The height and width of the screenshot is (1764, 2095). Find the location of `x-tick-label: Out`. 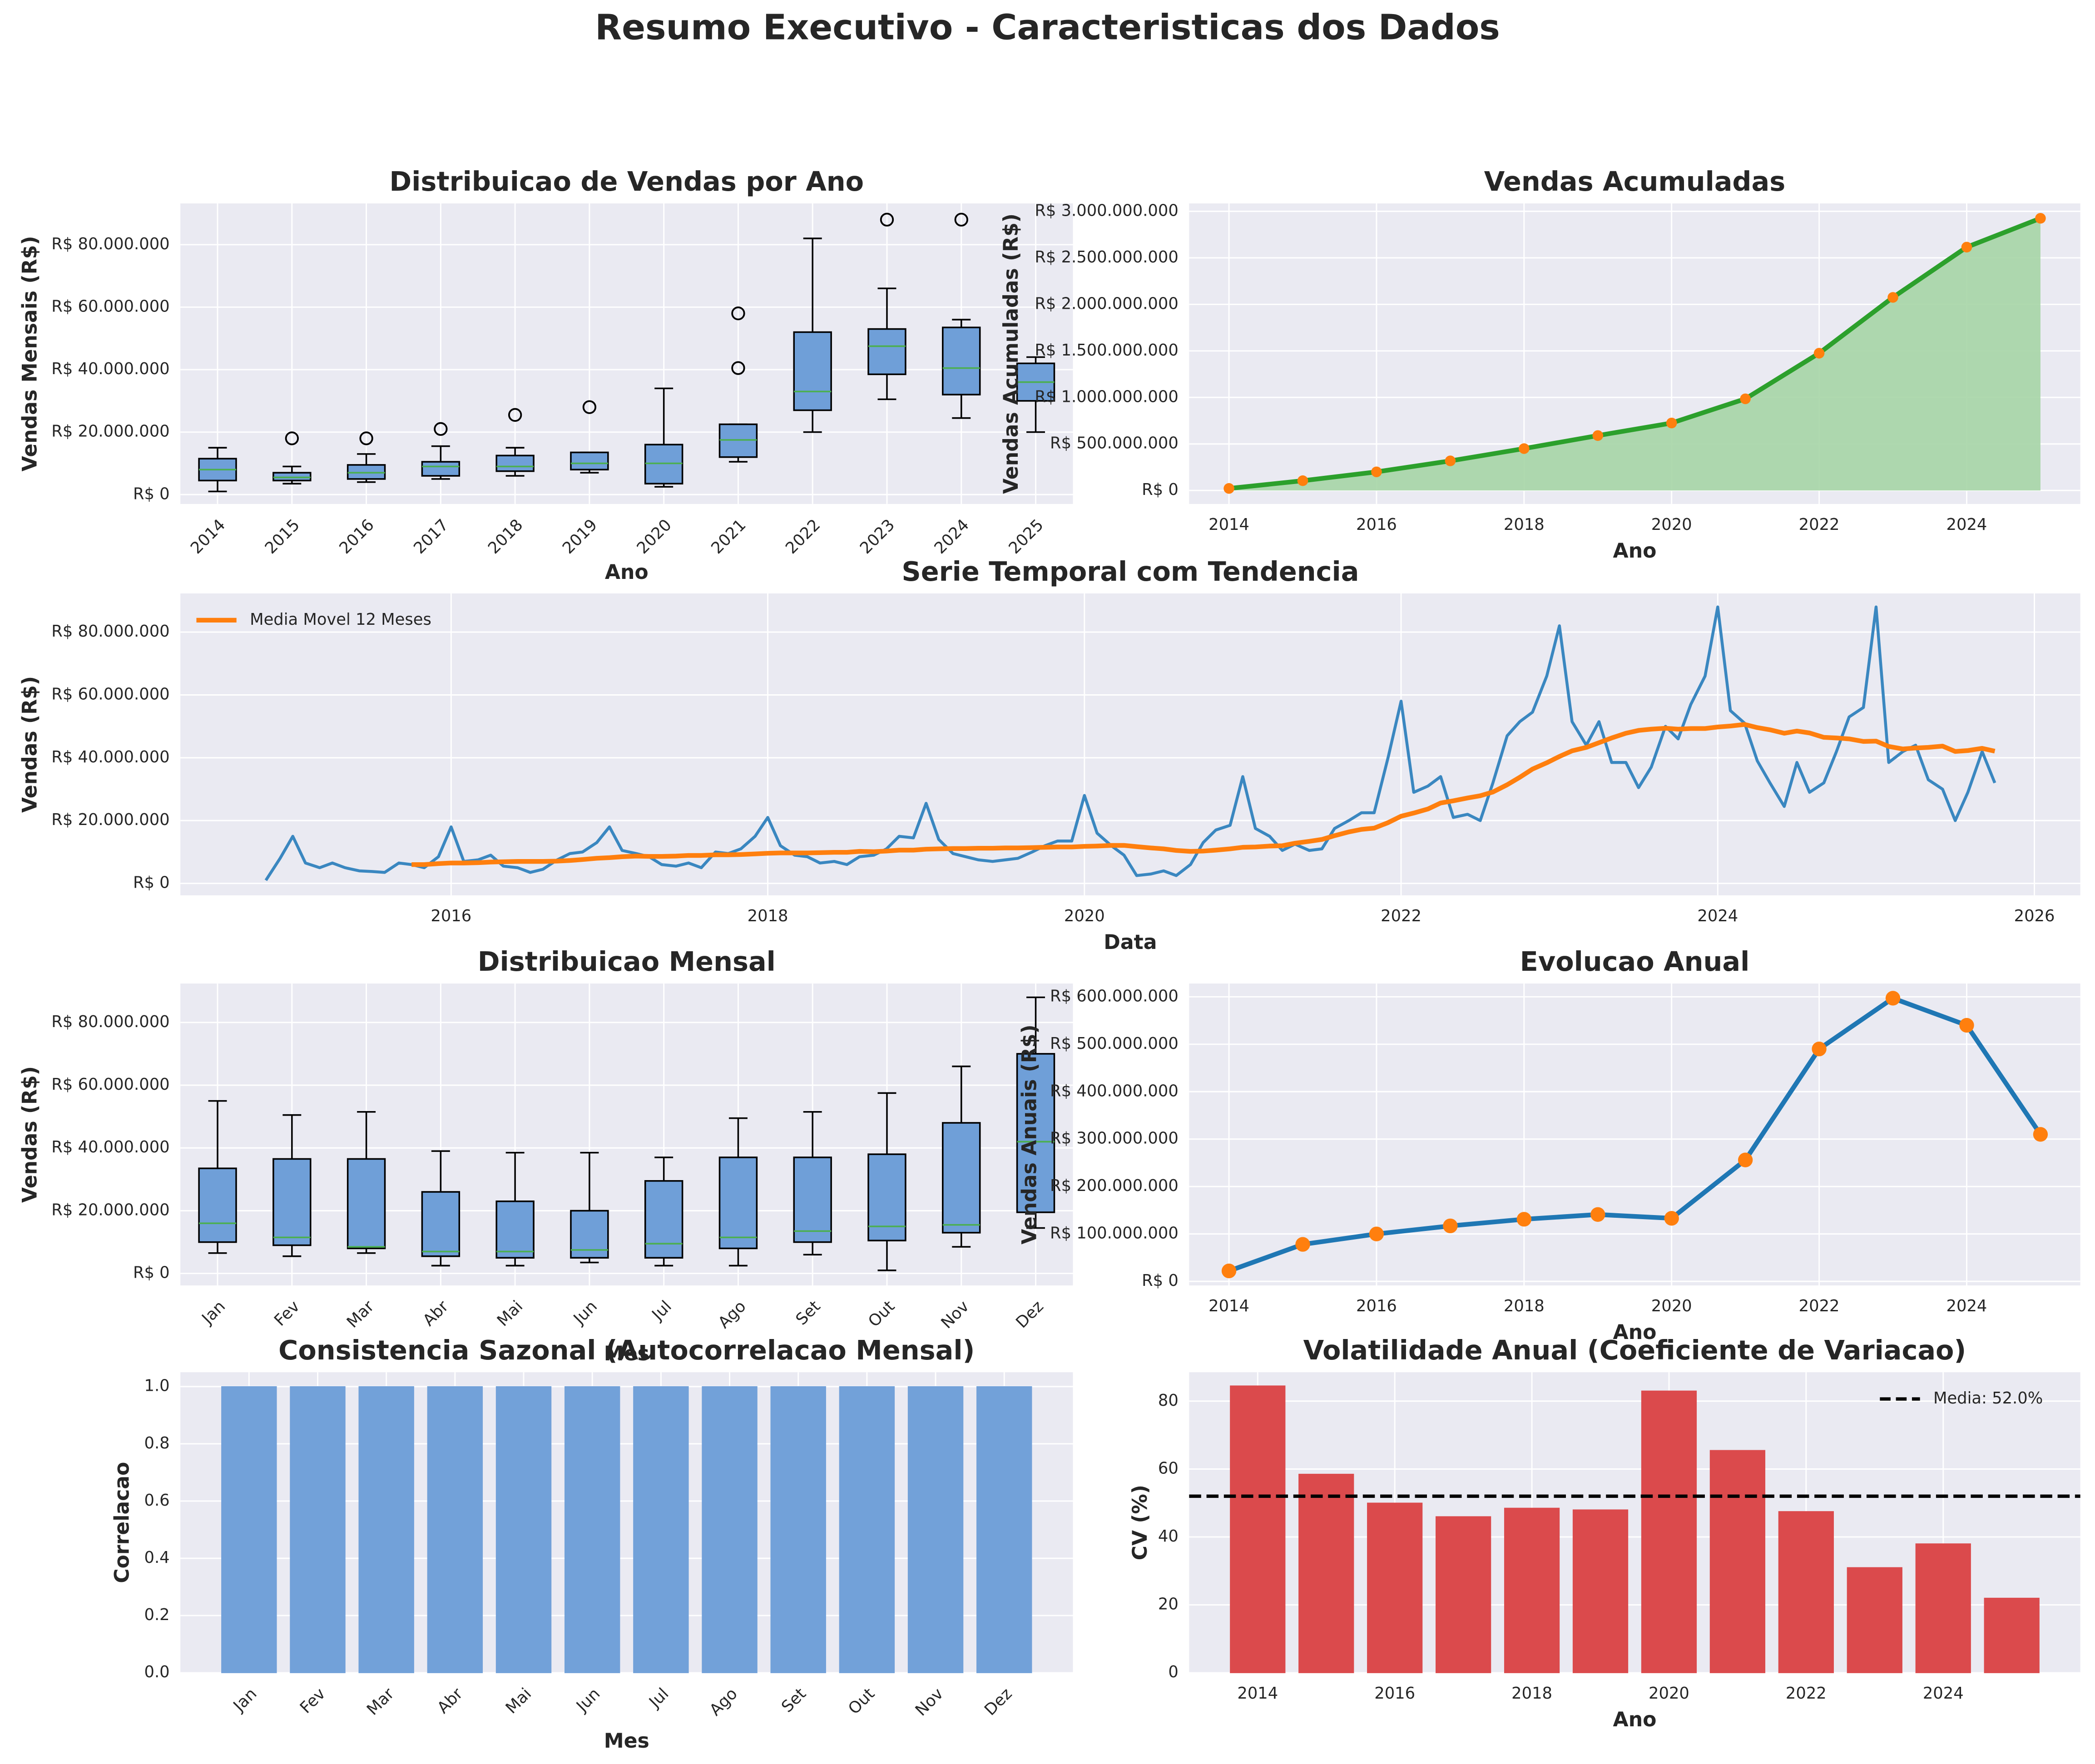

x-tick-label: Out is located at coordinates (862, 1702).